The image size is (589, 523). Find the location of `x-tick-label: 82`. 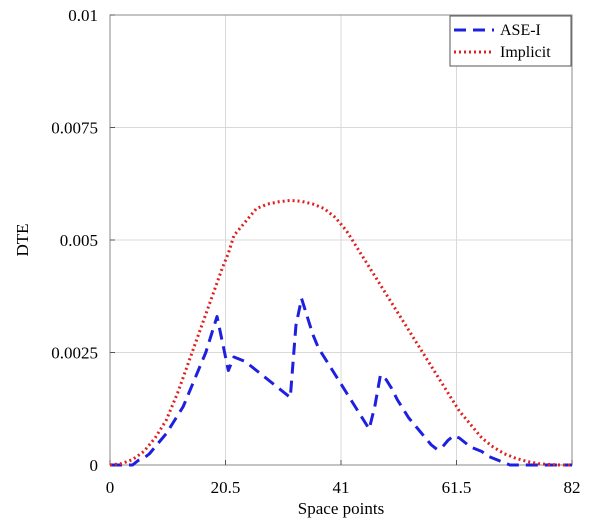

x-tick-label: 82 is located at coordinates (572, 487).